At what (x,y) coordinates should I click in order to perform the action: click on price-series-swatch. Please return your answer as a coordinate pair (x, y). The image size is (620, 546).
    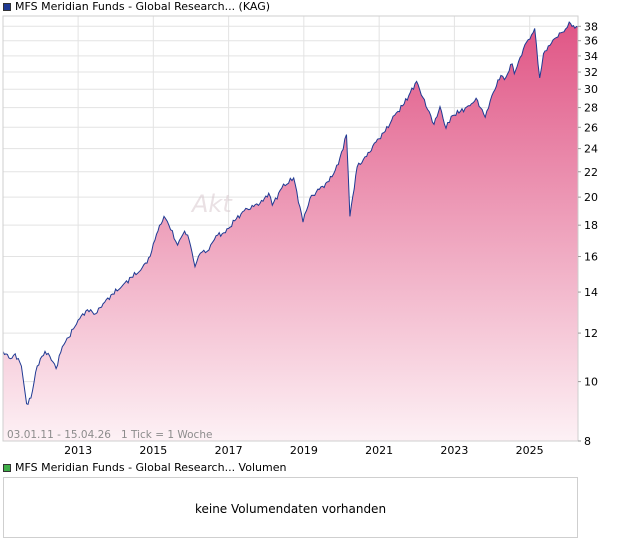
    Looking at the image, I should click on (7, 7).